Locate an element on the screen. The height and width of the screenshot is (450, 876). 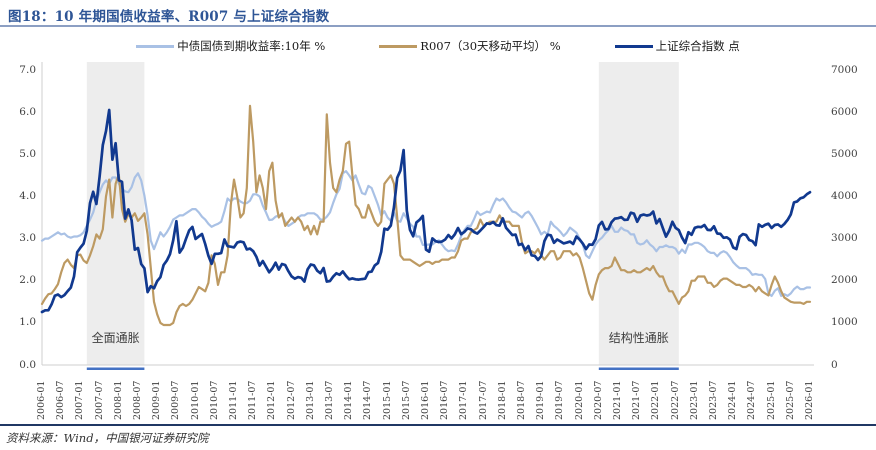
x-axis-label: 2007-07 is located at coordinates (99, 400).